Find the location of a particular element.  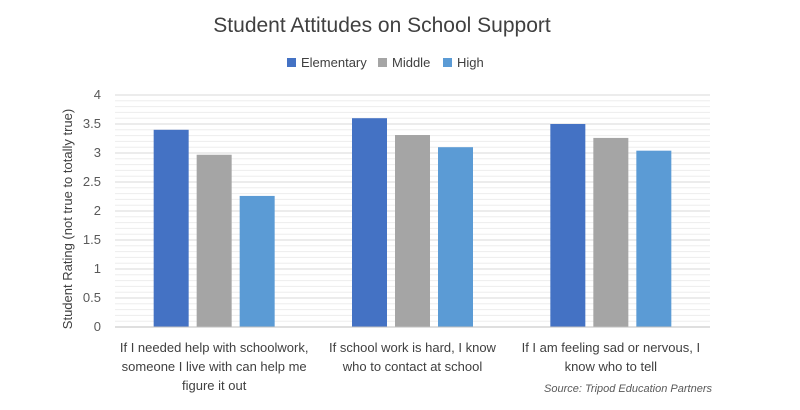

category-label: If school work is hard, I know is located at coordinates (413, 347).